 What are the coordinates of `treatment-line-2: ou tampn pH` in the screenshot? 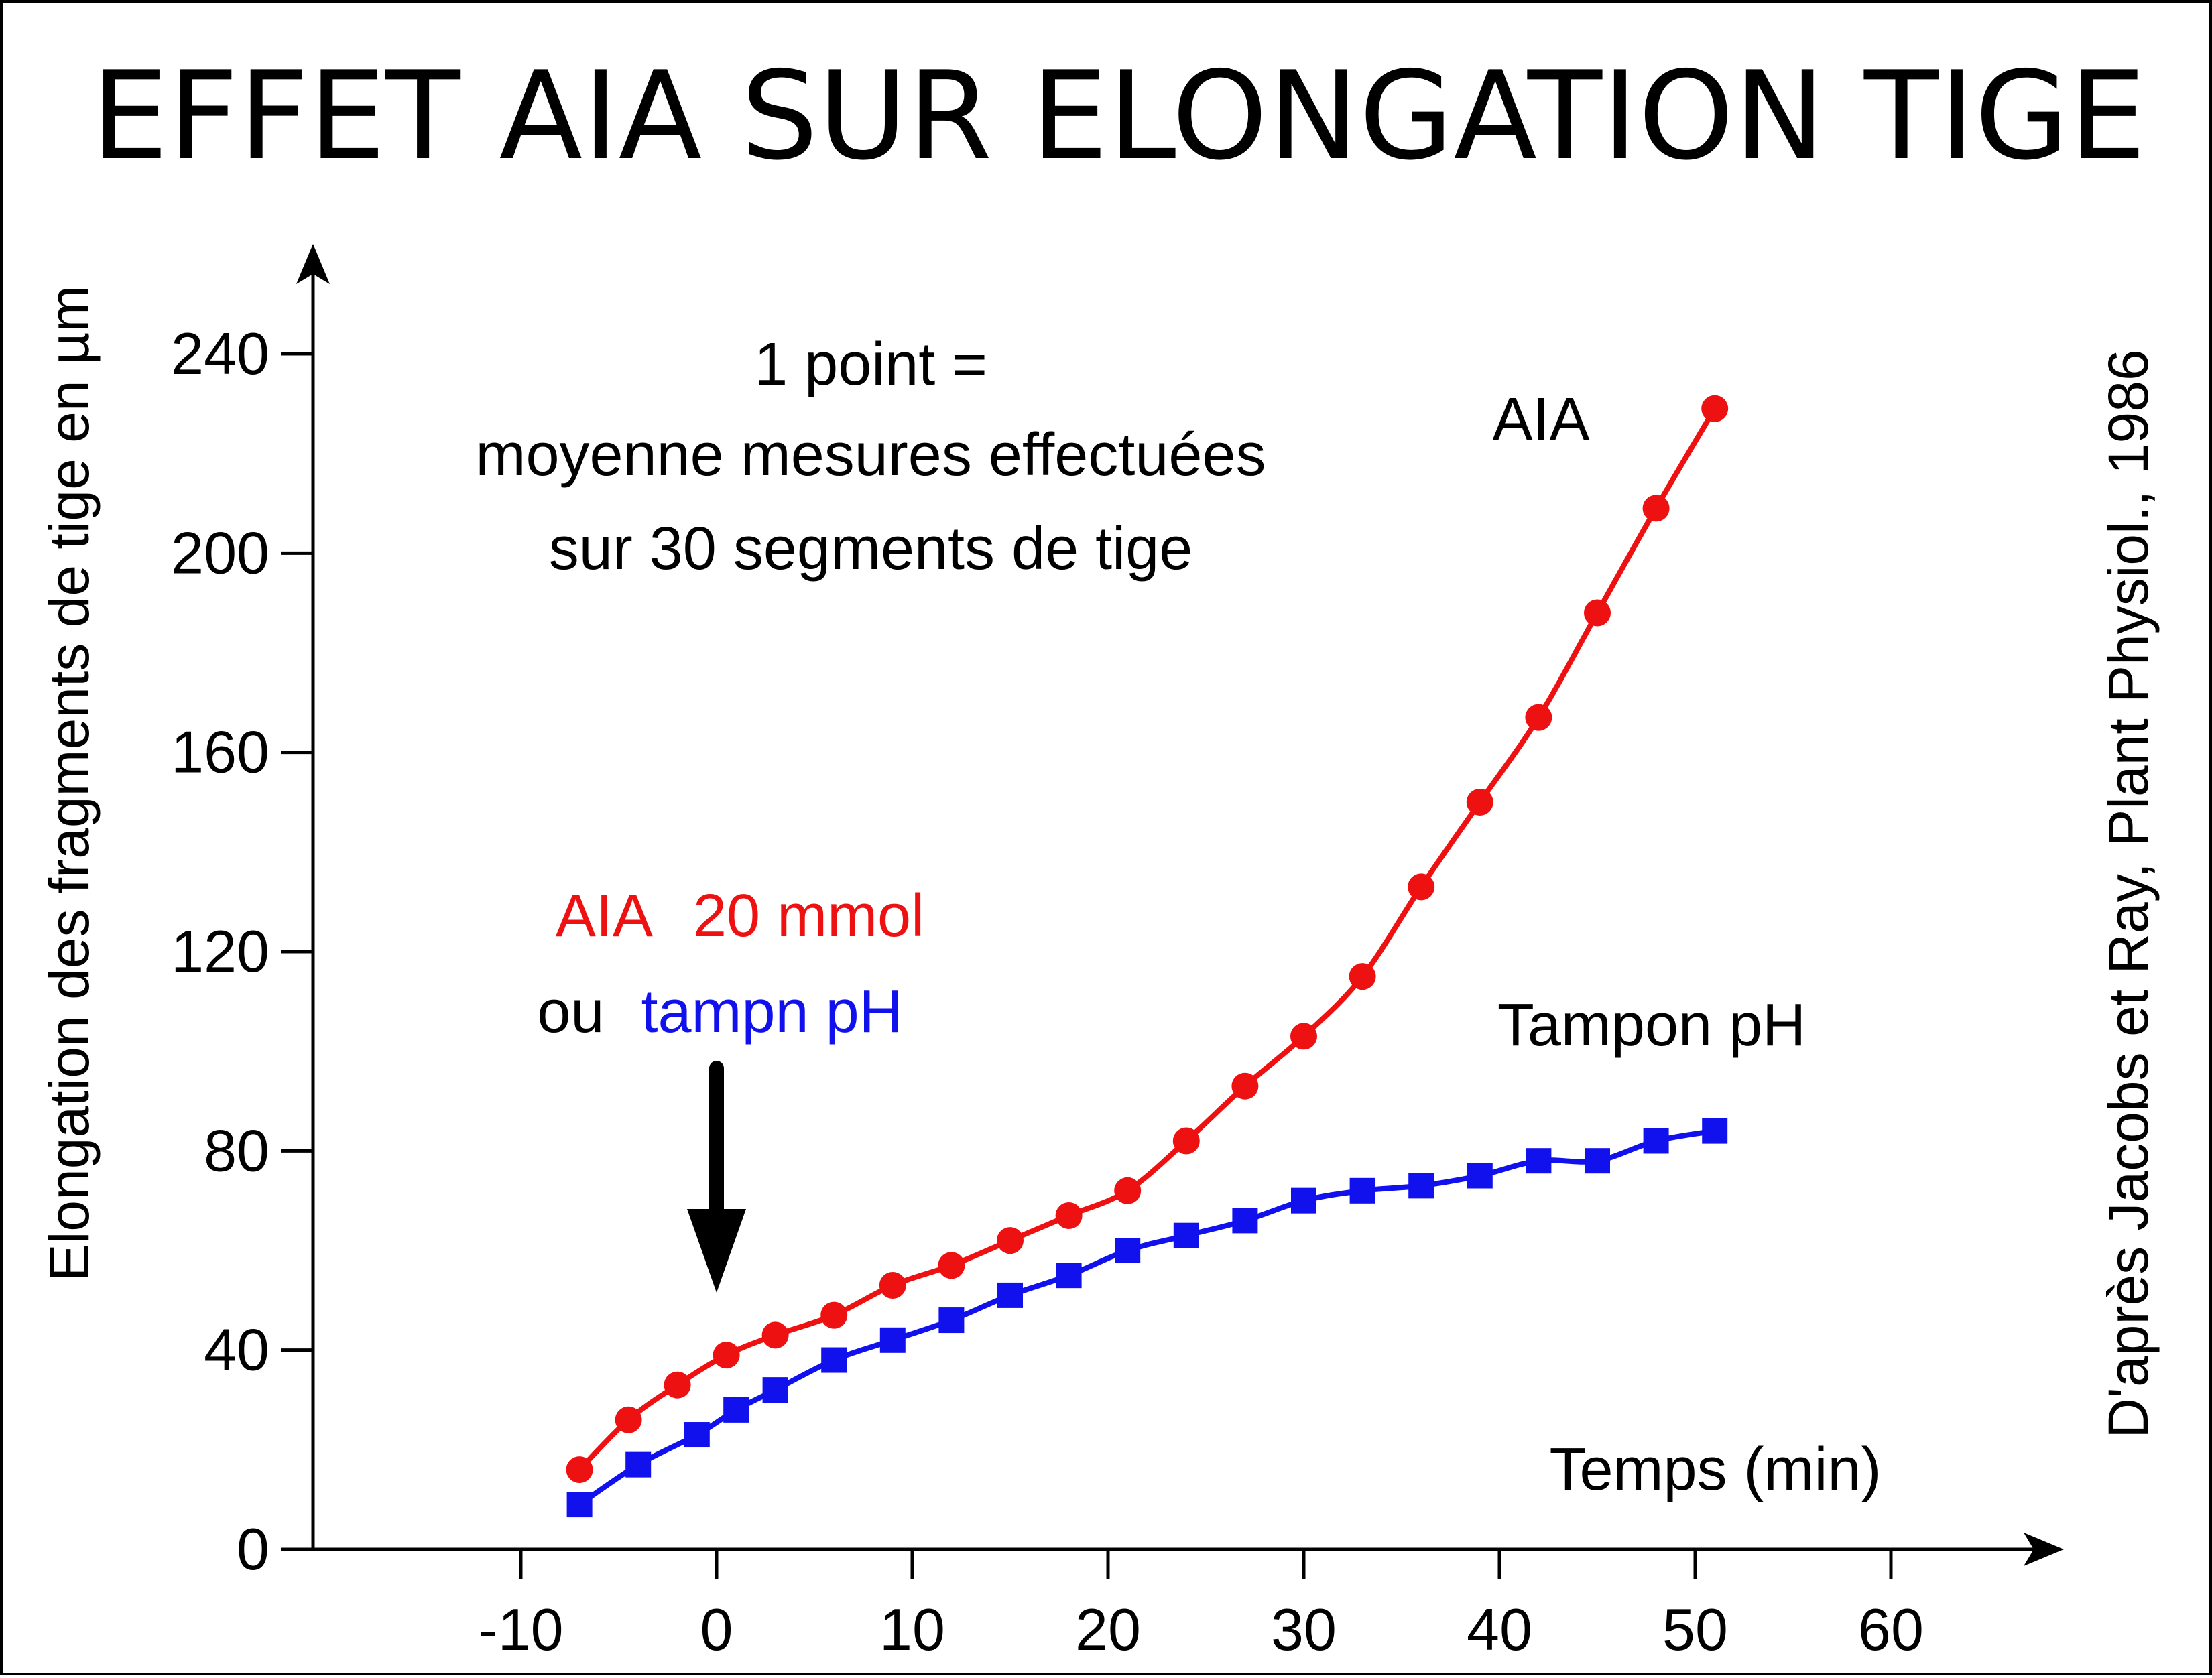 It's located at (719, 1011).